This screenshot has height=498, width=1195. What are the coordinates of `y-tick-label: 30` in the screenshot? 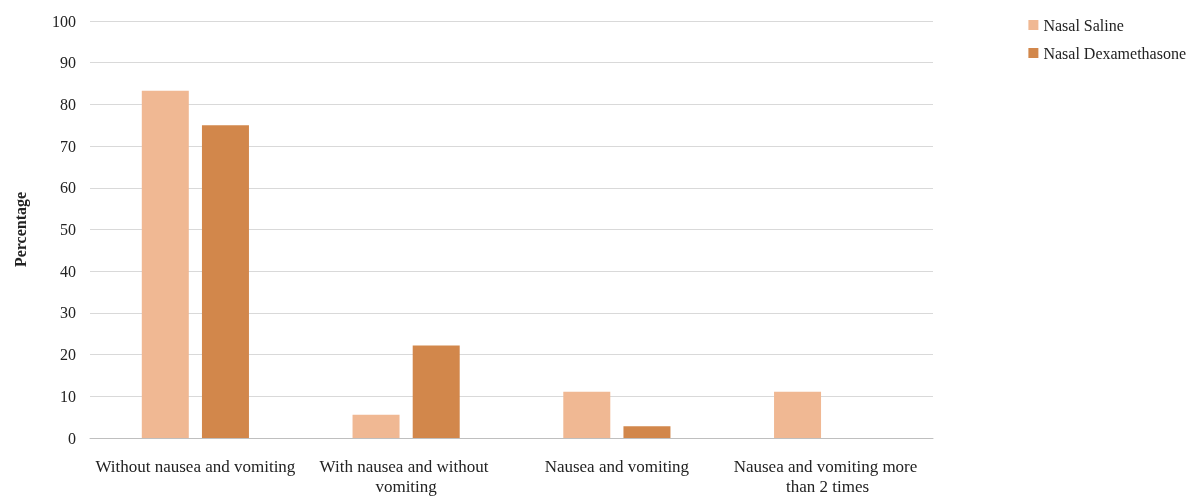 It's located at (68, 313).